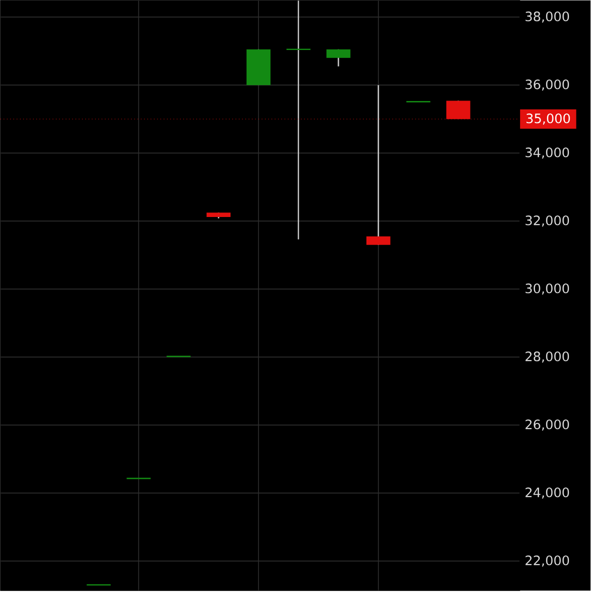 Image resolution: width=591 pixels, height=600 pixels. Describe the element at coordinates (548, 357) in the screenshot. I see `y-tick-label: 28,000` at that location.